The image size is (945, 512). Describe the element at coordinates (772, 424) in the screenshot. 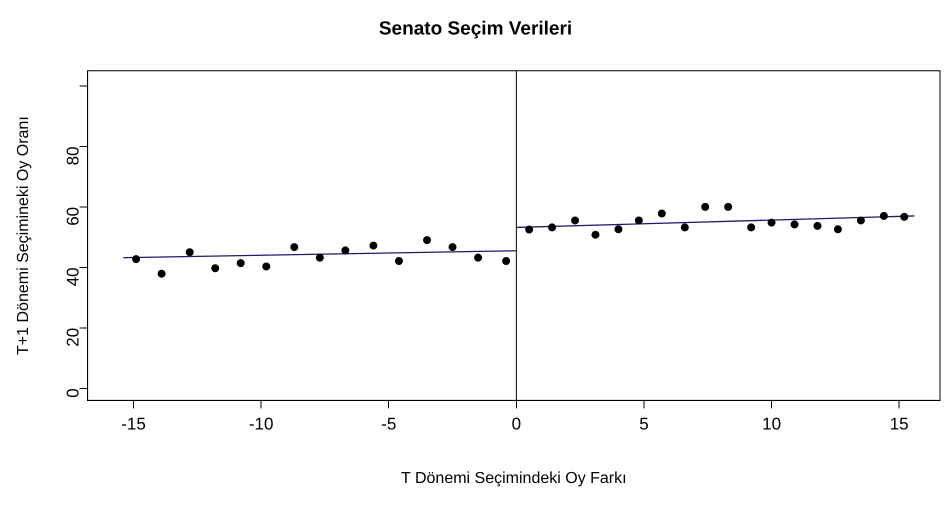

I see `x-tick-label: 10` at that location.